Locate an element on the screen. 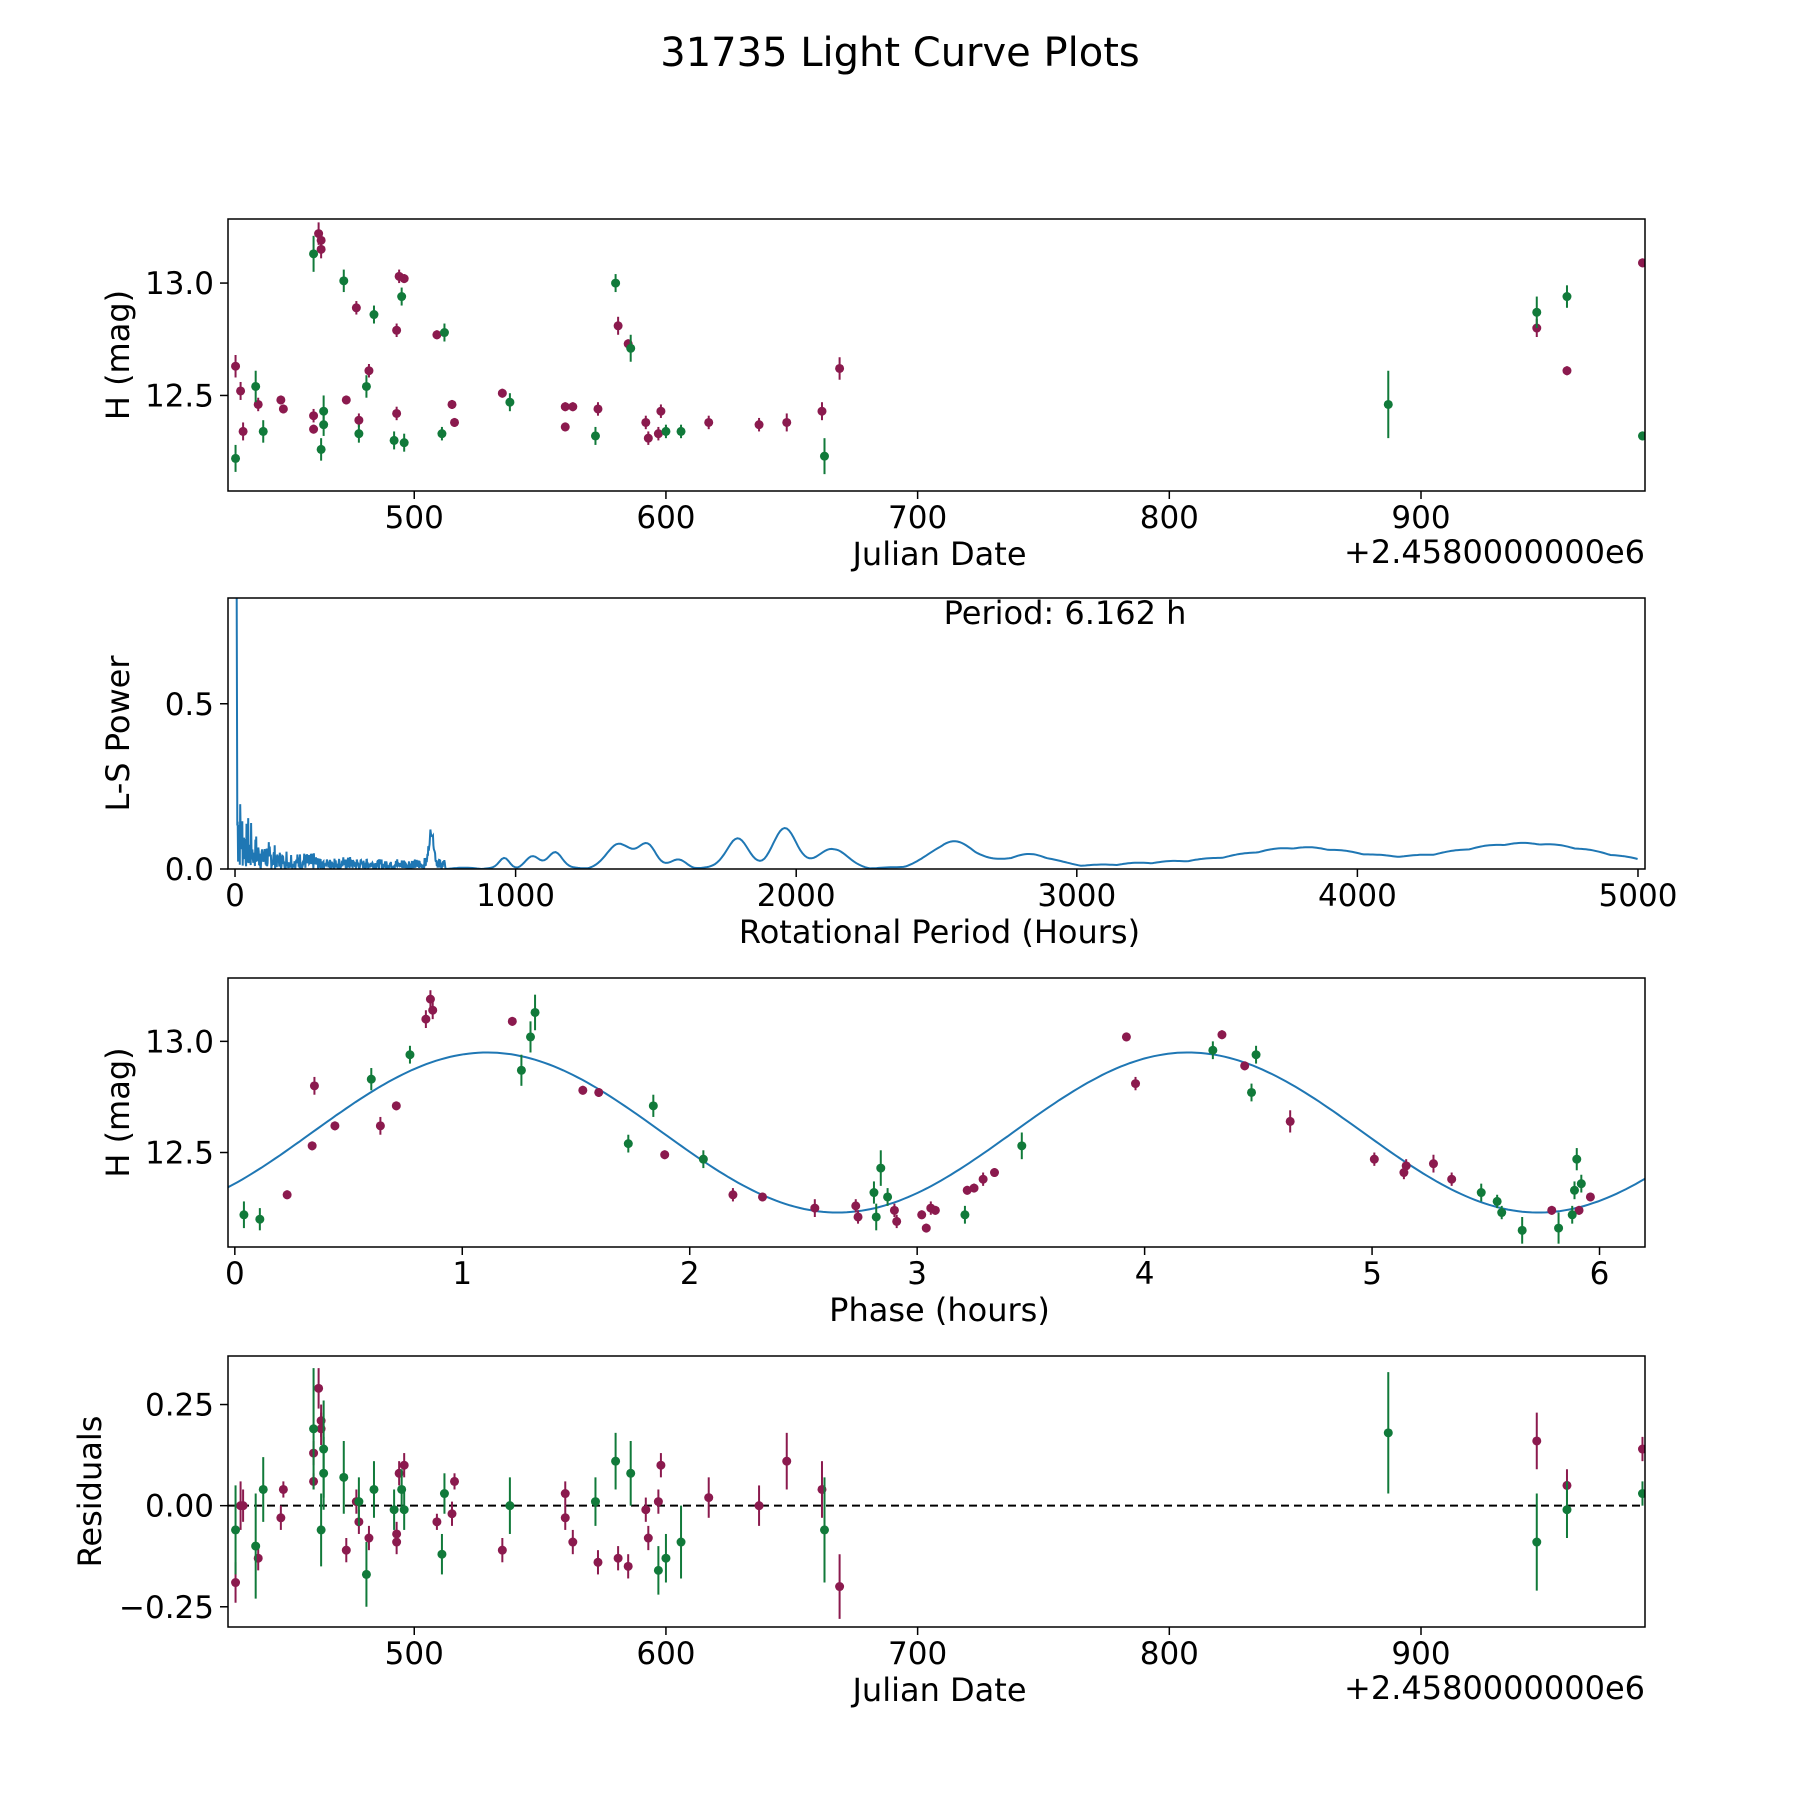  x-axis-offset-label: +2.4580000000e6 is located at coordinates (1494, 1688).